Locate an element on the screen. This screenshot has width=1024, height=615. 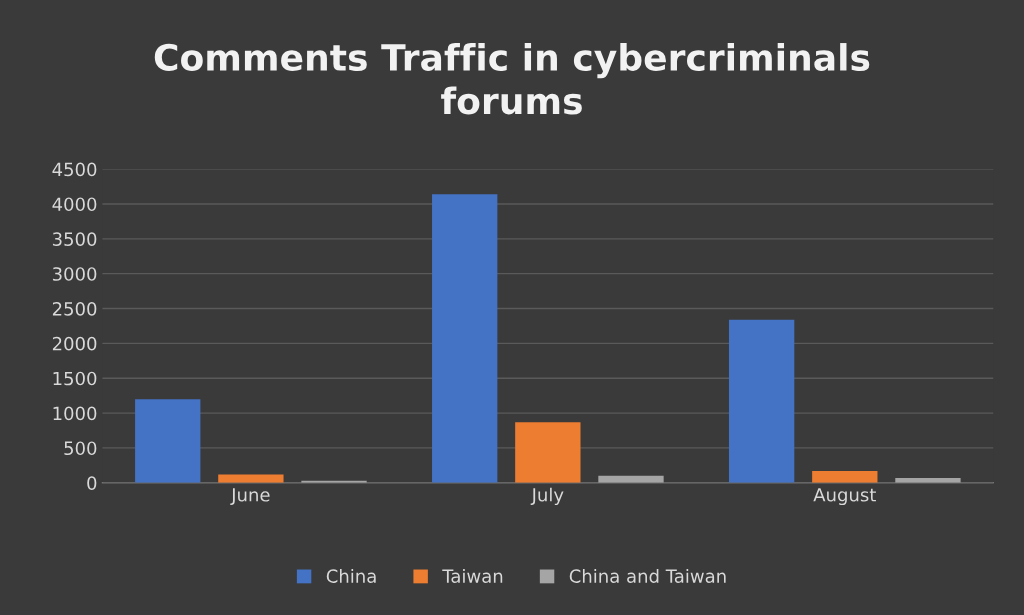
y-tick-label: 0 is located at coordinates (92, 483).